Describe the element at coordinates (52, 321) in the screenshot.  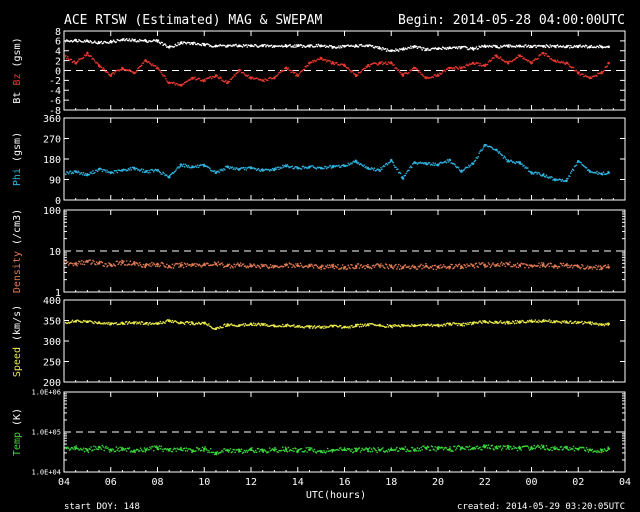
I see `speed-y-tick-label: 350` at that location.